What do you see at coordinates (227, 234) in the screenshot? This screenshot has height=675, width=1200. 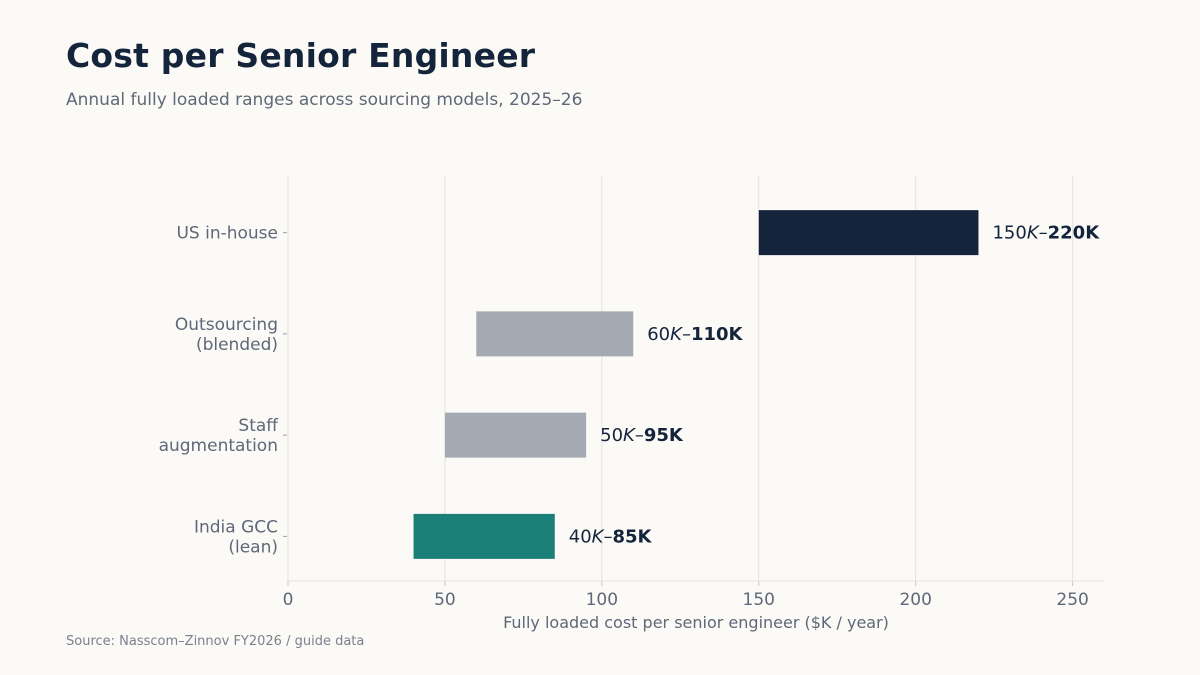 I see `category-label: US in-house` at bounding box center [227, 234].